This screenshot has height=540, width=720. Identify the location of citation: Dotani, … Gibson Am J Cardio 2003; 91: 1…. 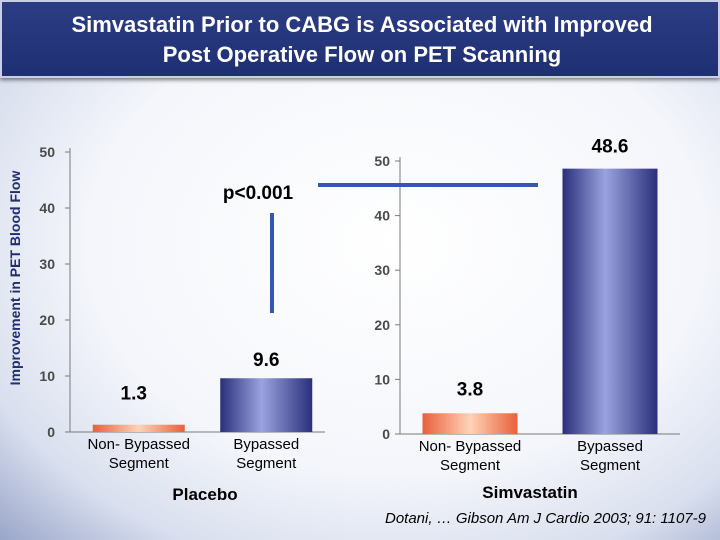
(545, 518).